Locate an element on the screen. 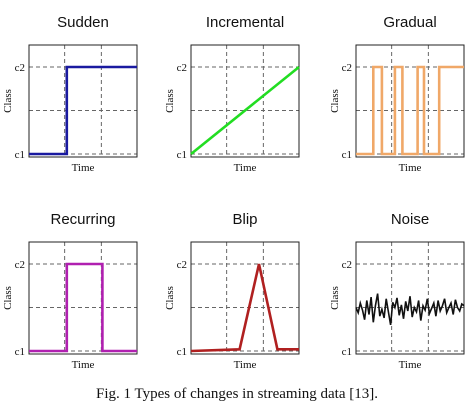 The image size is (474, 411). chart-panel-gradual: Gradual c2 c1 Class Time is located at coordinates (397, 94).